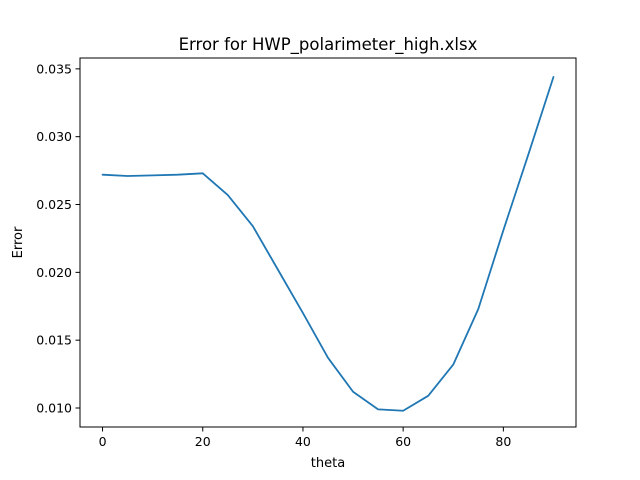 Image resolution: width=640 pixels, height=480 pixels. Describe the element at coordinates (328, 45) in the screenshot. I see `chart-title: Error for HWP_polarimeter_high.xlsx` at that location.